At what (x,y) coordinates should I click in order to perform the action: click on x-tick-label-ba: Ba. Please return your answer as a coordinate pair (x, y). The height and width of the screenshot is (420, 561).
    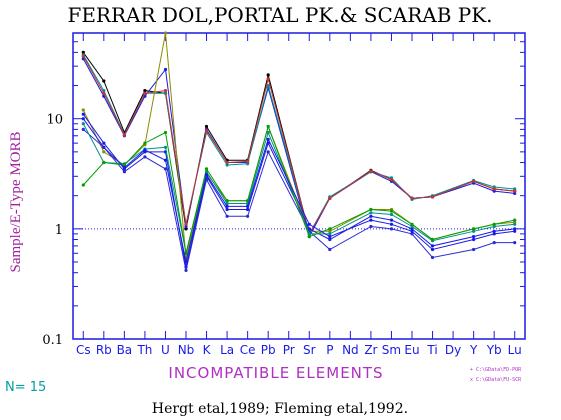
    Looking at the image, I should click on (125, 350).